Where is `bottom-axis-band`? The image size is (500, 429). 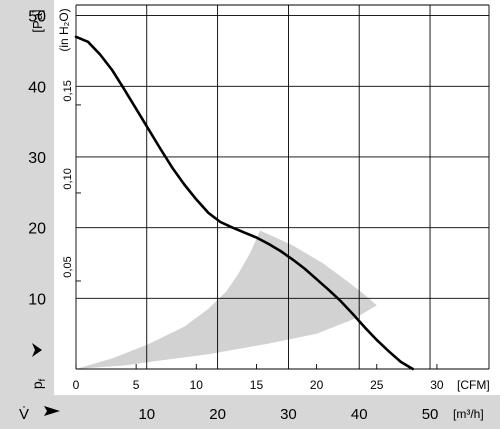
bottom-axis-band is located at coordinates (250, 412).